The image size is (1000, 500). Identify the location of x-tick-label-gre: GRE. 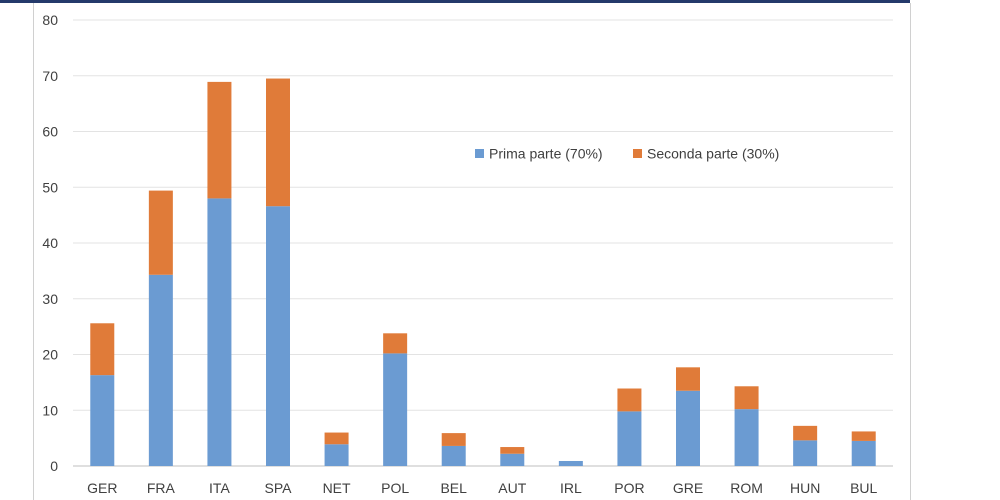
(688, 488).